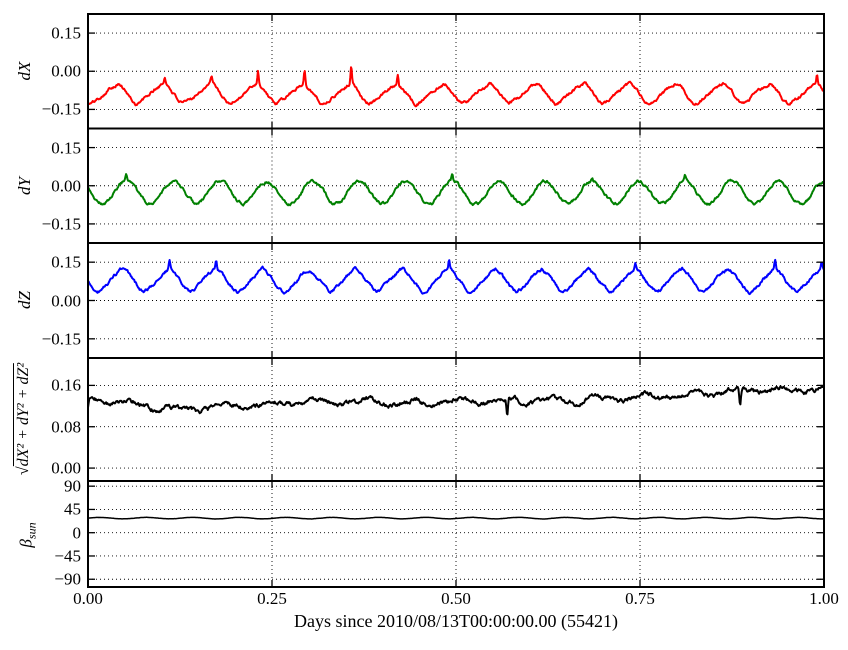 Image resolution: width=848 pixels, height=650 pixels. I want to click on beta-subscript: sun, so click(31, 531).